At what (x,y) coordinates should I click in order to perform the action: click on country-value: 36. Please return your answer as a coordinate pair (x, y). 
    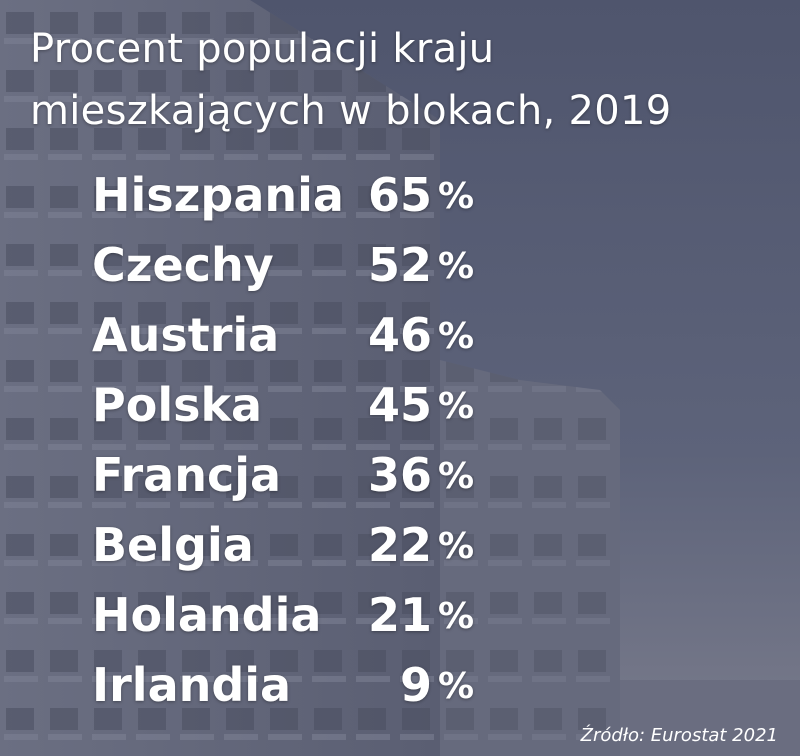
    Looking at the image, I should click on (399, 475).